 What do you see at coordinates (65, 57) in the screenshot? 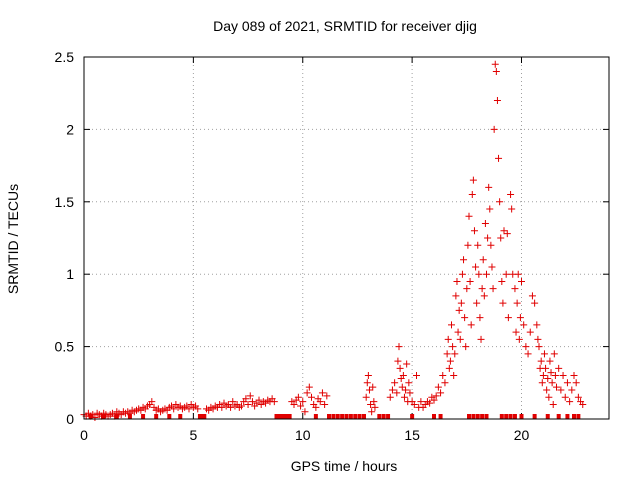
I see `y-tick-label: 2.5` at bounding box center [65, 57].